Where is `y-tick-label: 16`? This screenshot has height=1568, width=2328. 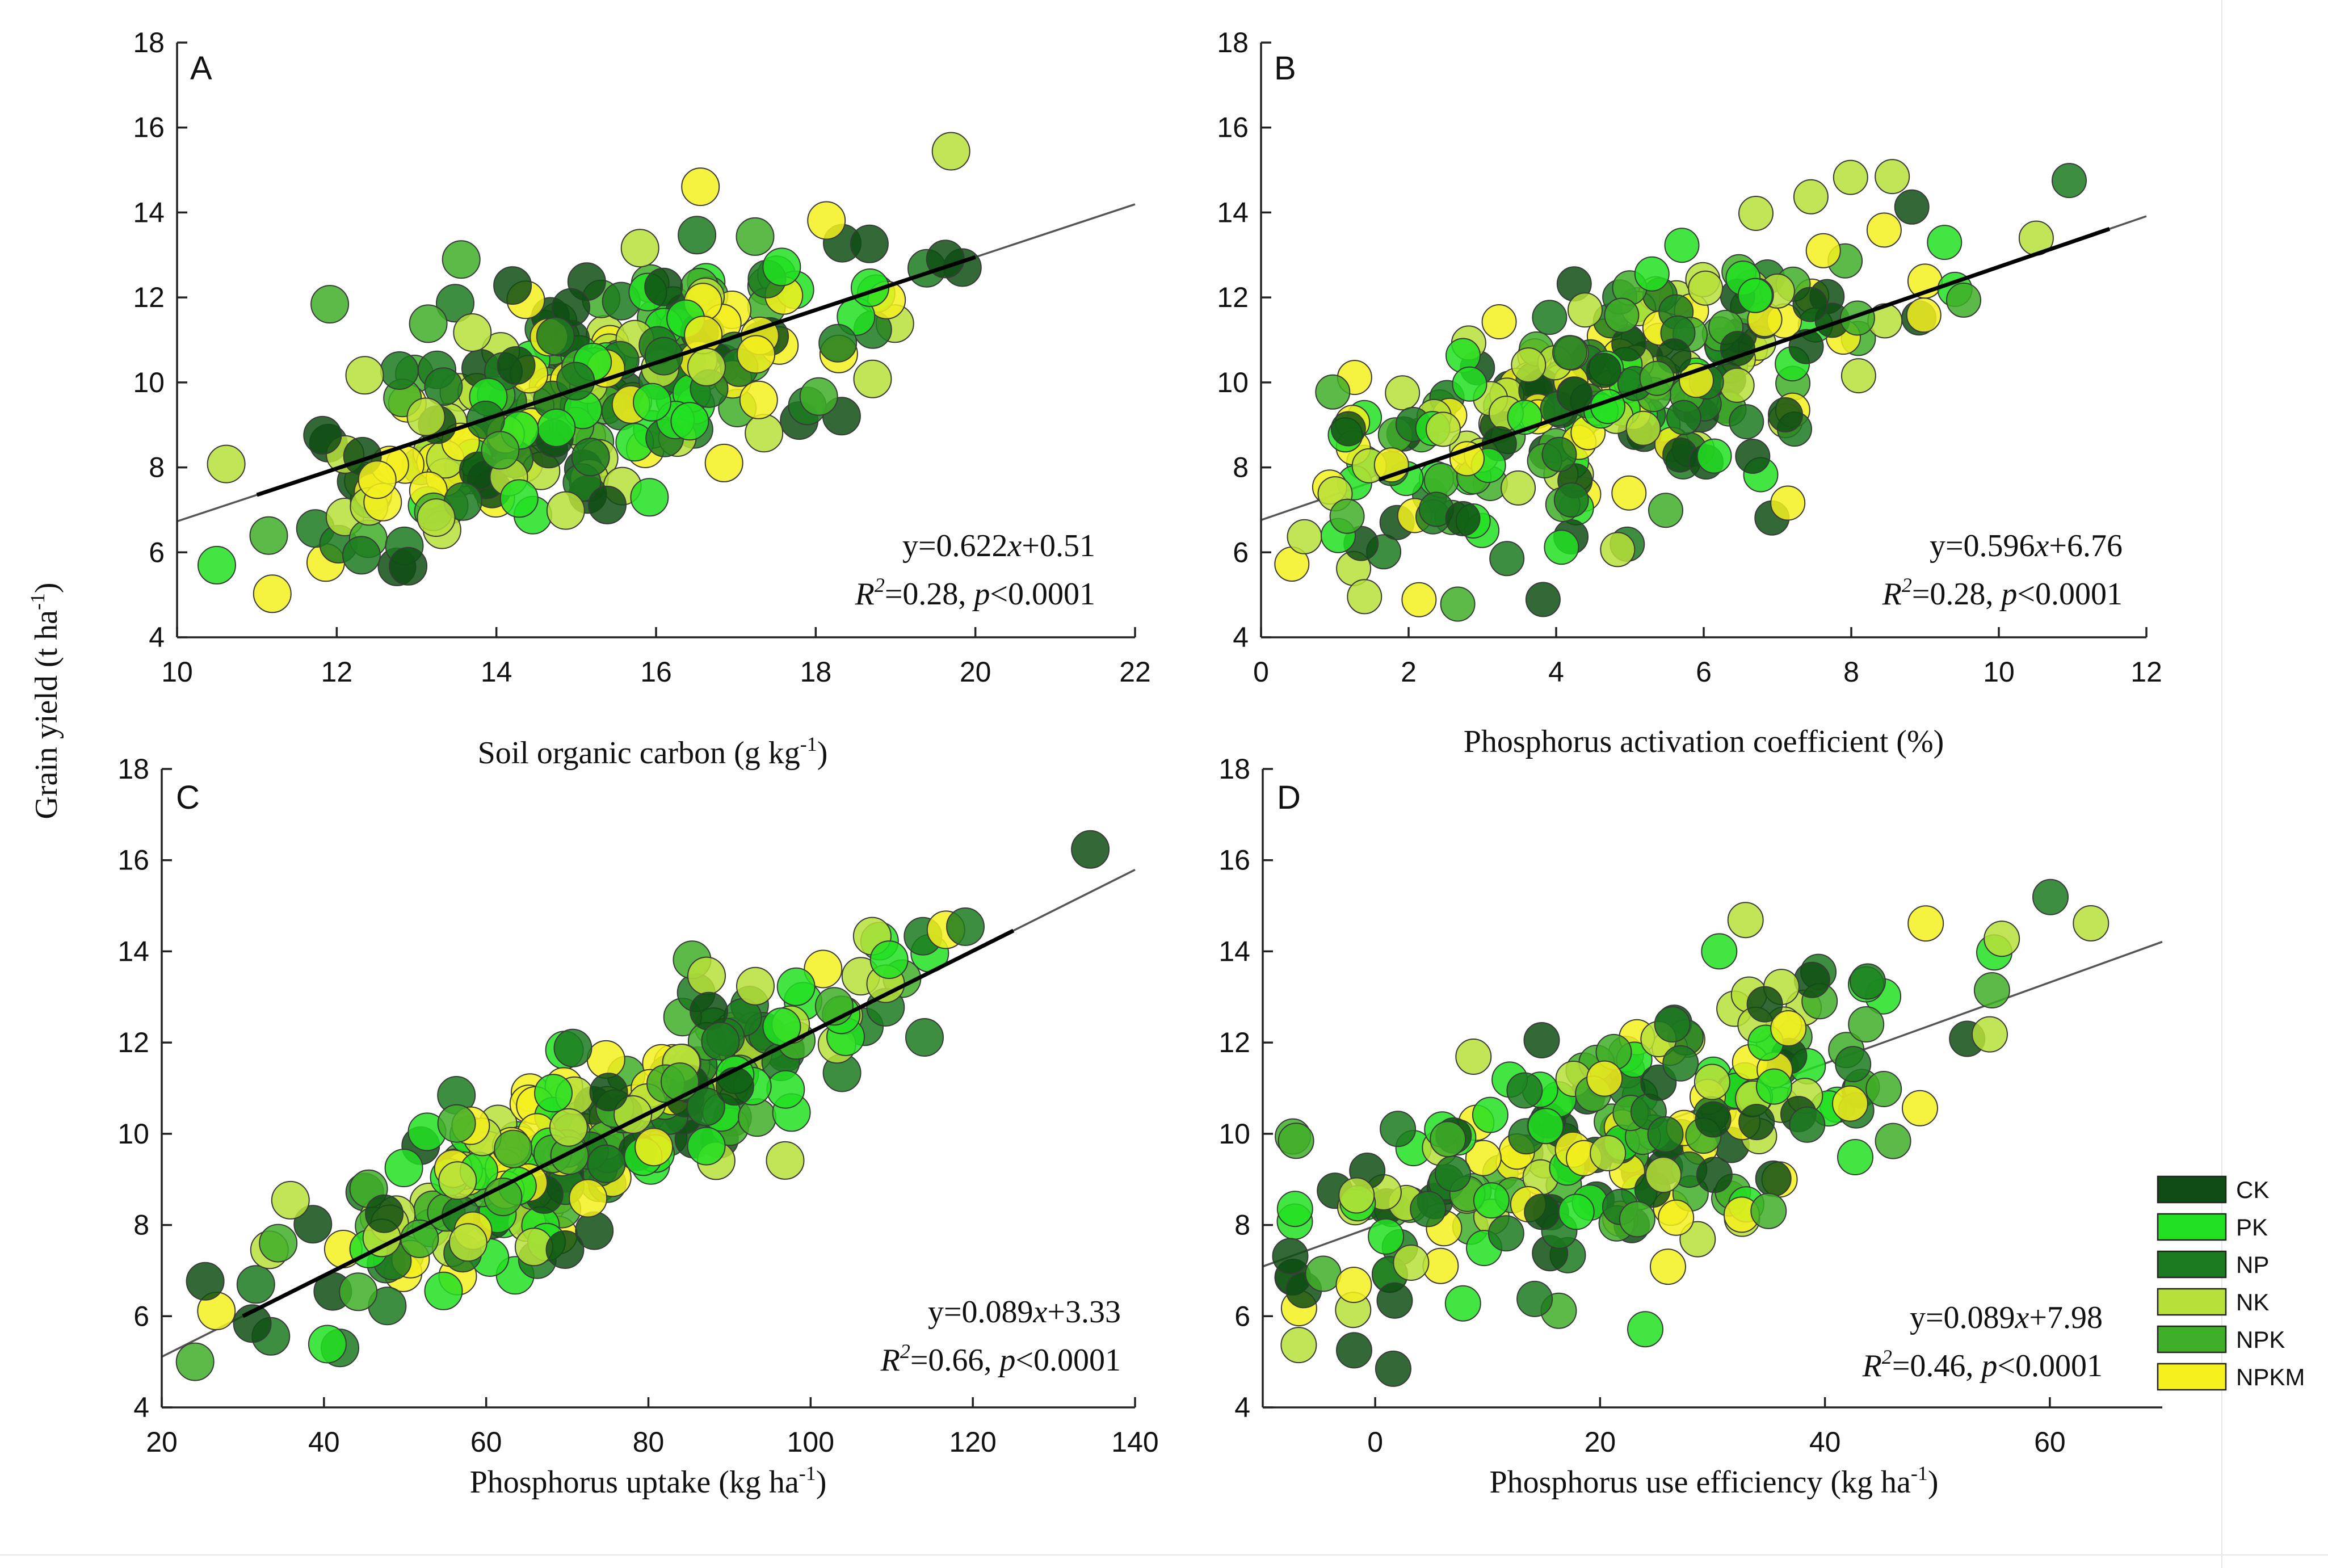
y-tick-label: 16 is located at coordinates (133, 860).